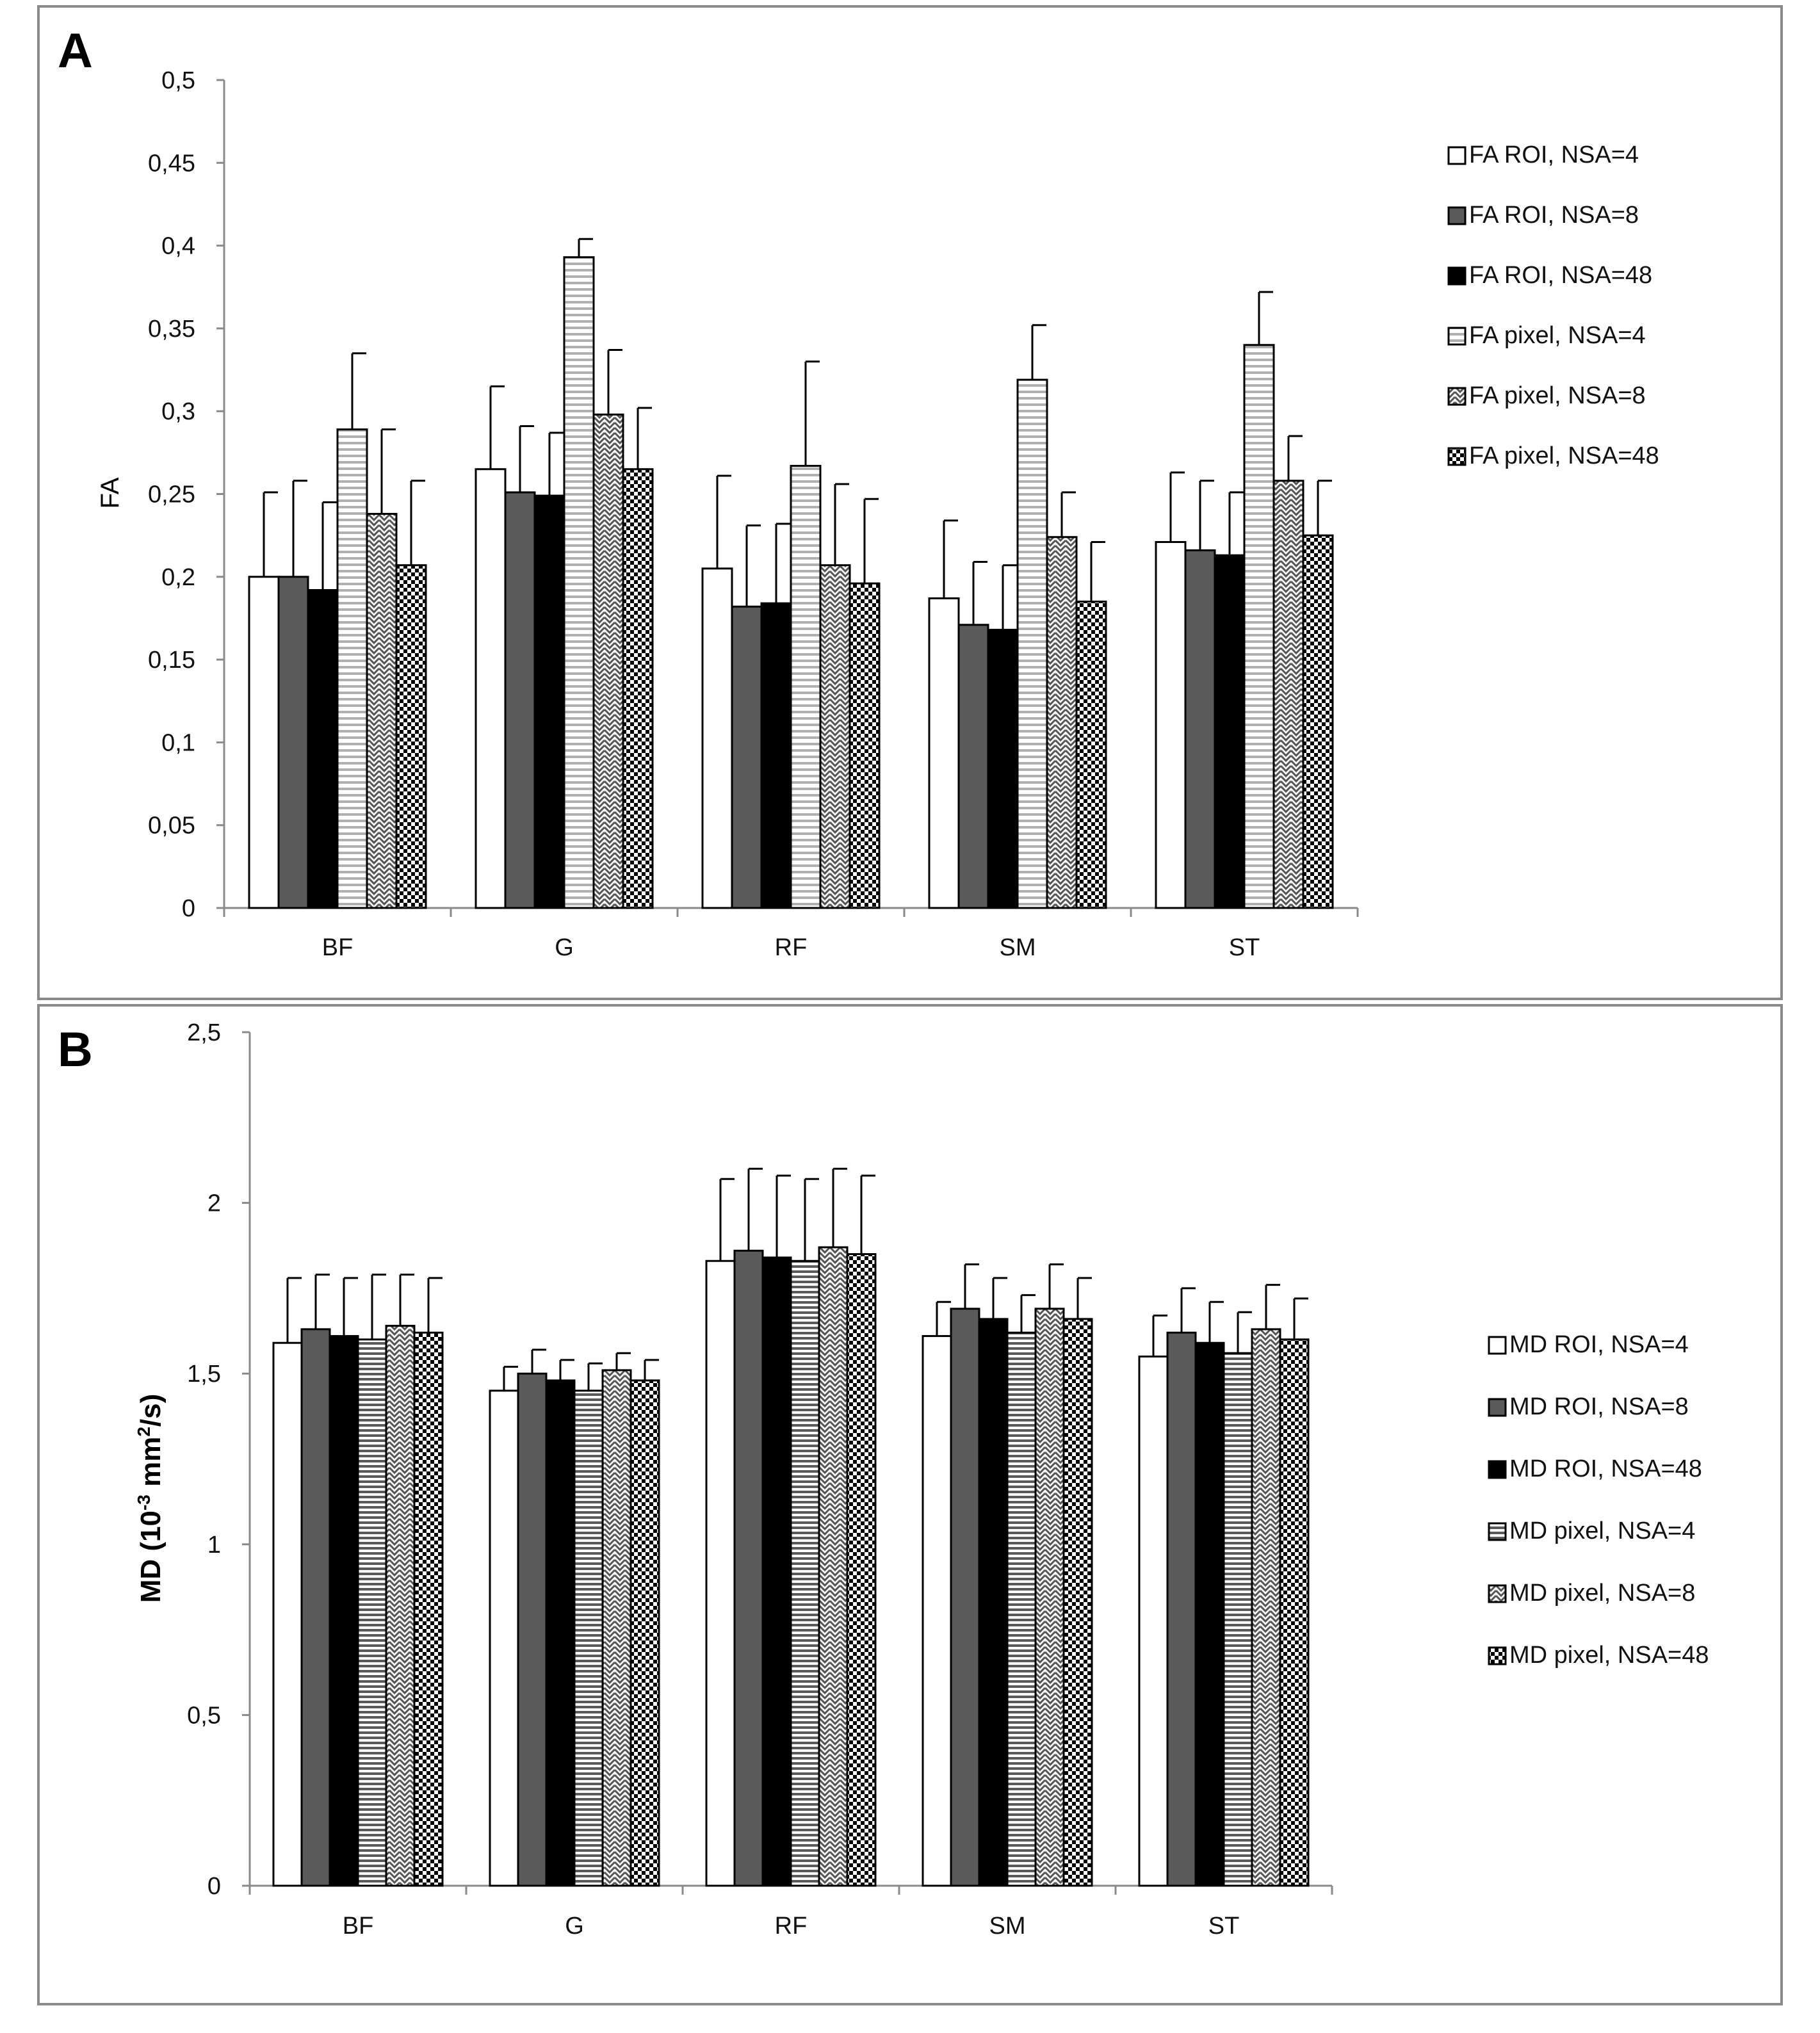 This screenshot has height=2033, width=1820. Describe the element at coordinates (1244, 947) in the screenshot. I see `panel-a-category-label: ST` at that location.